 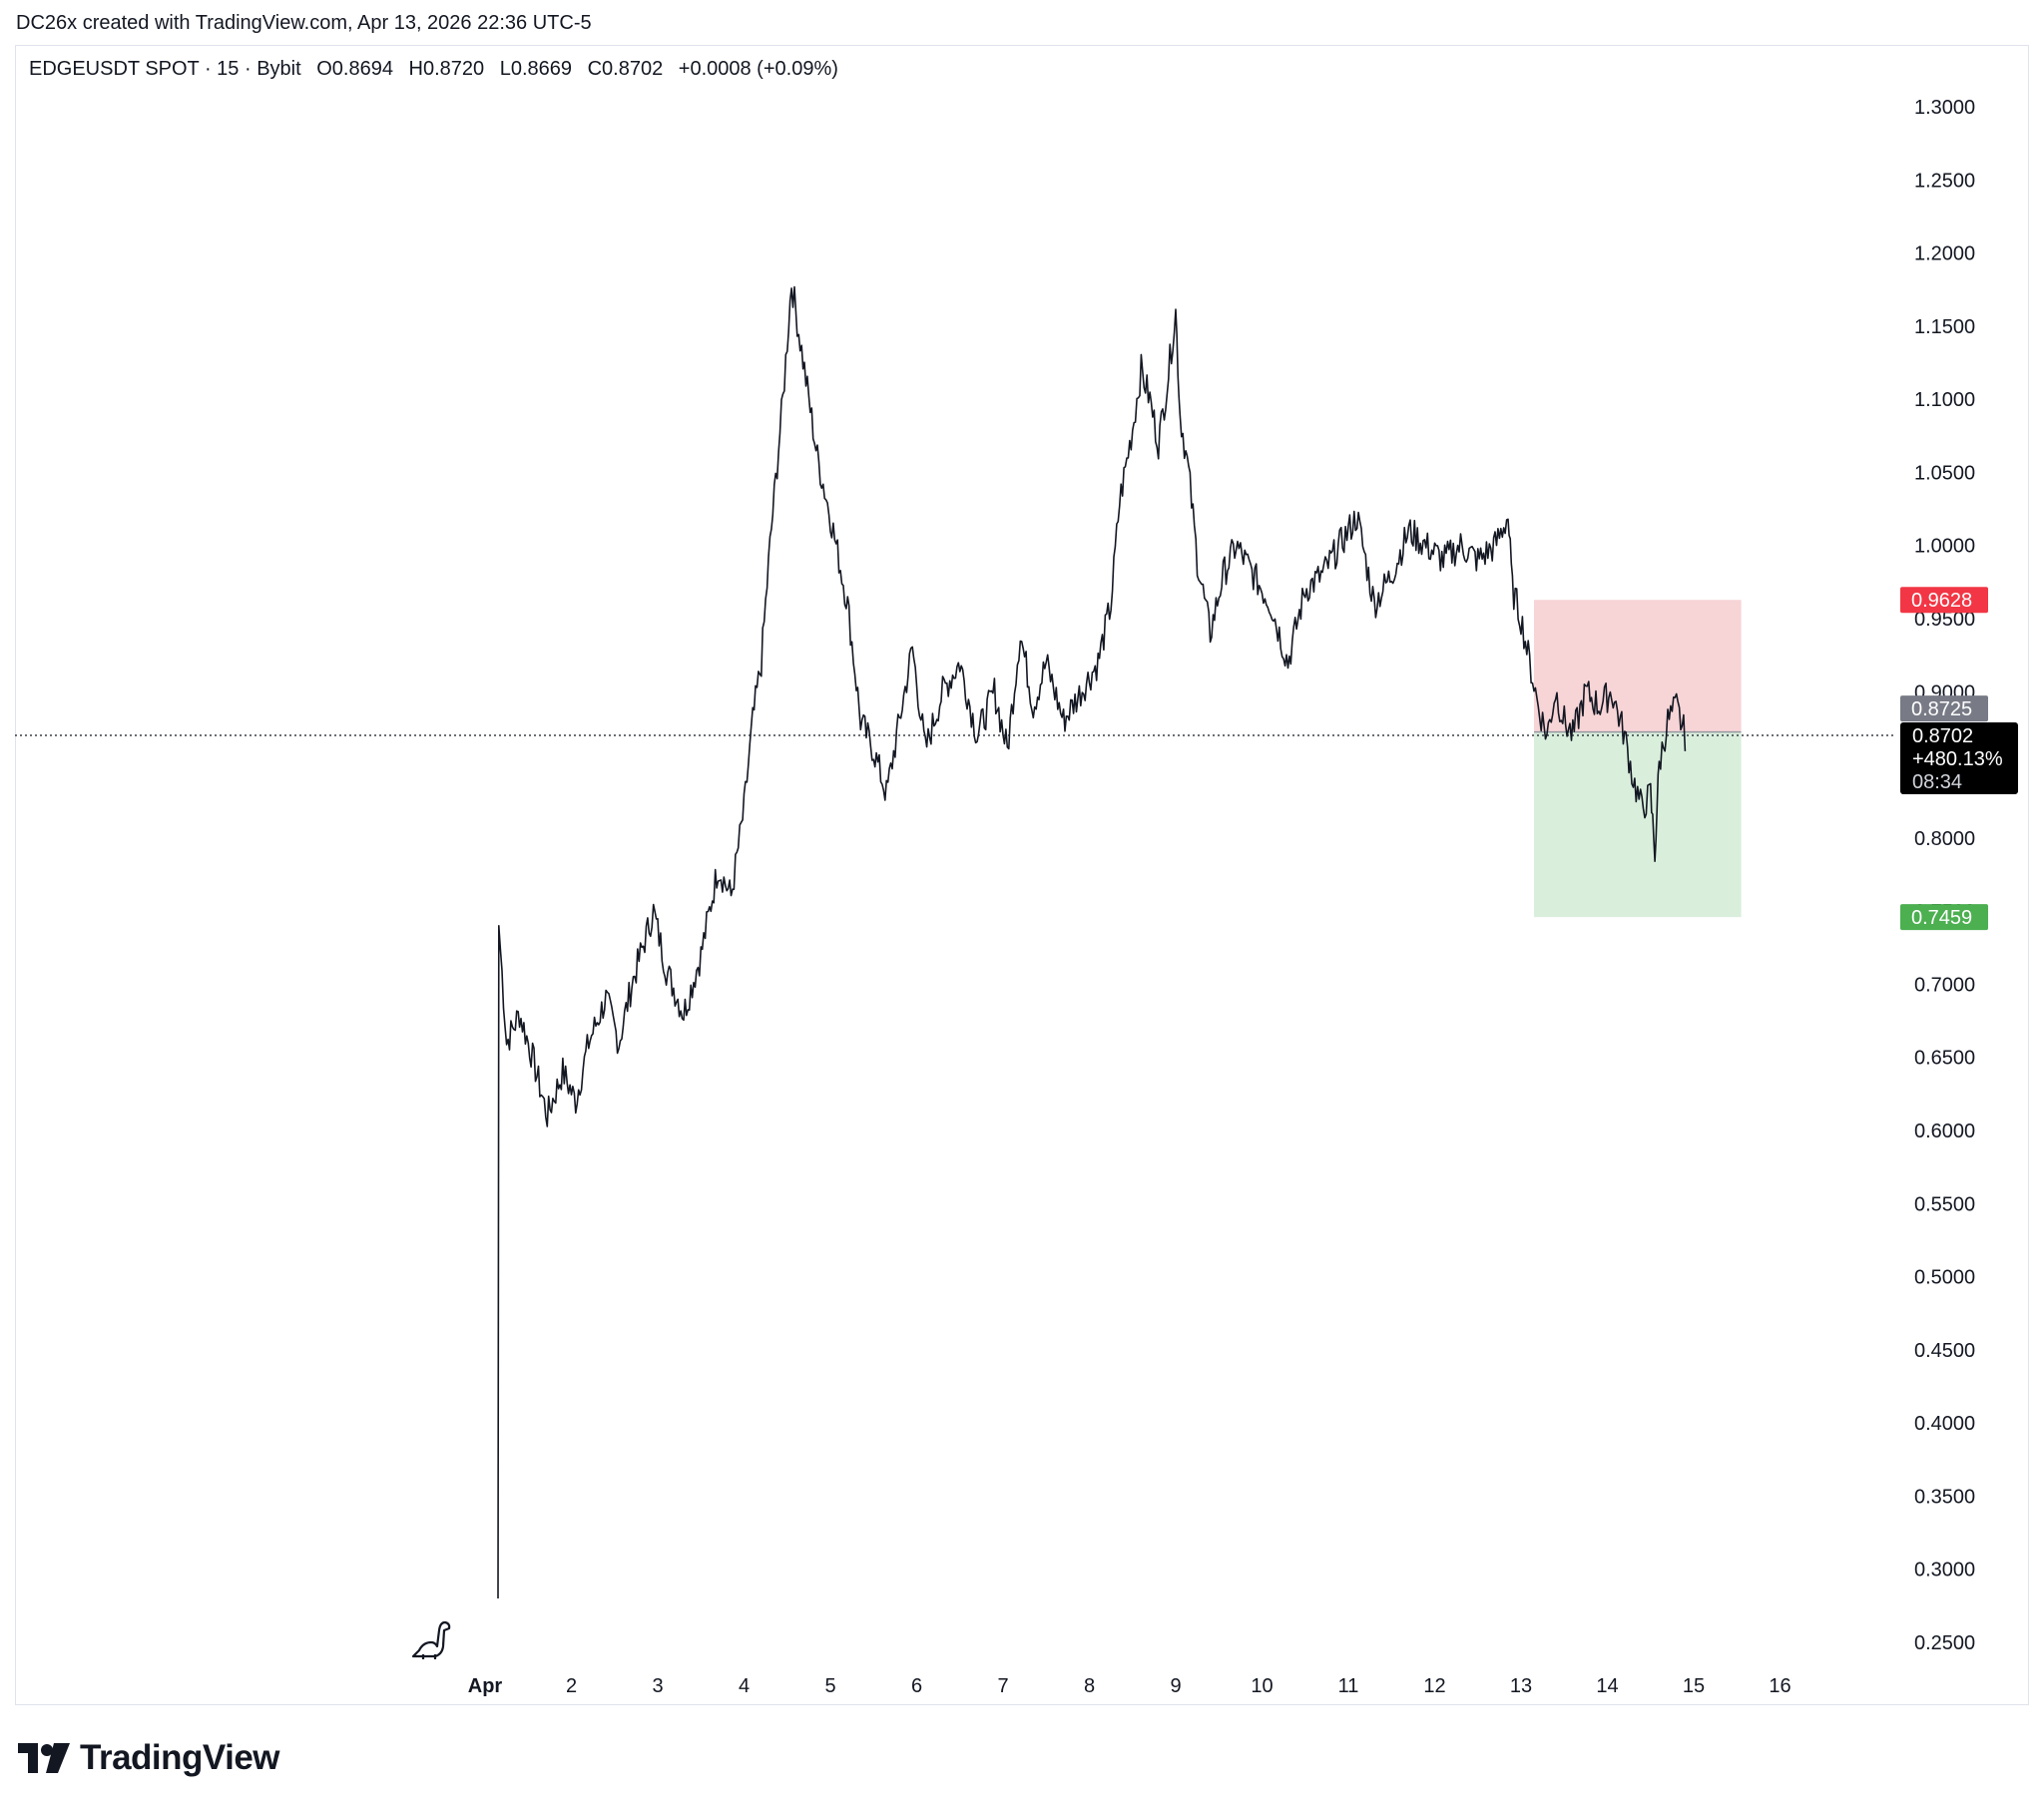 What do you see at coordinates (571, 1686) in the screenshot?
I see `x-tick-label: 2` at bounding box center [571, 1686].